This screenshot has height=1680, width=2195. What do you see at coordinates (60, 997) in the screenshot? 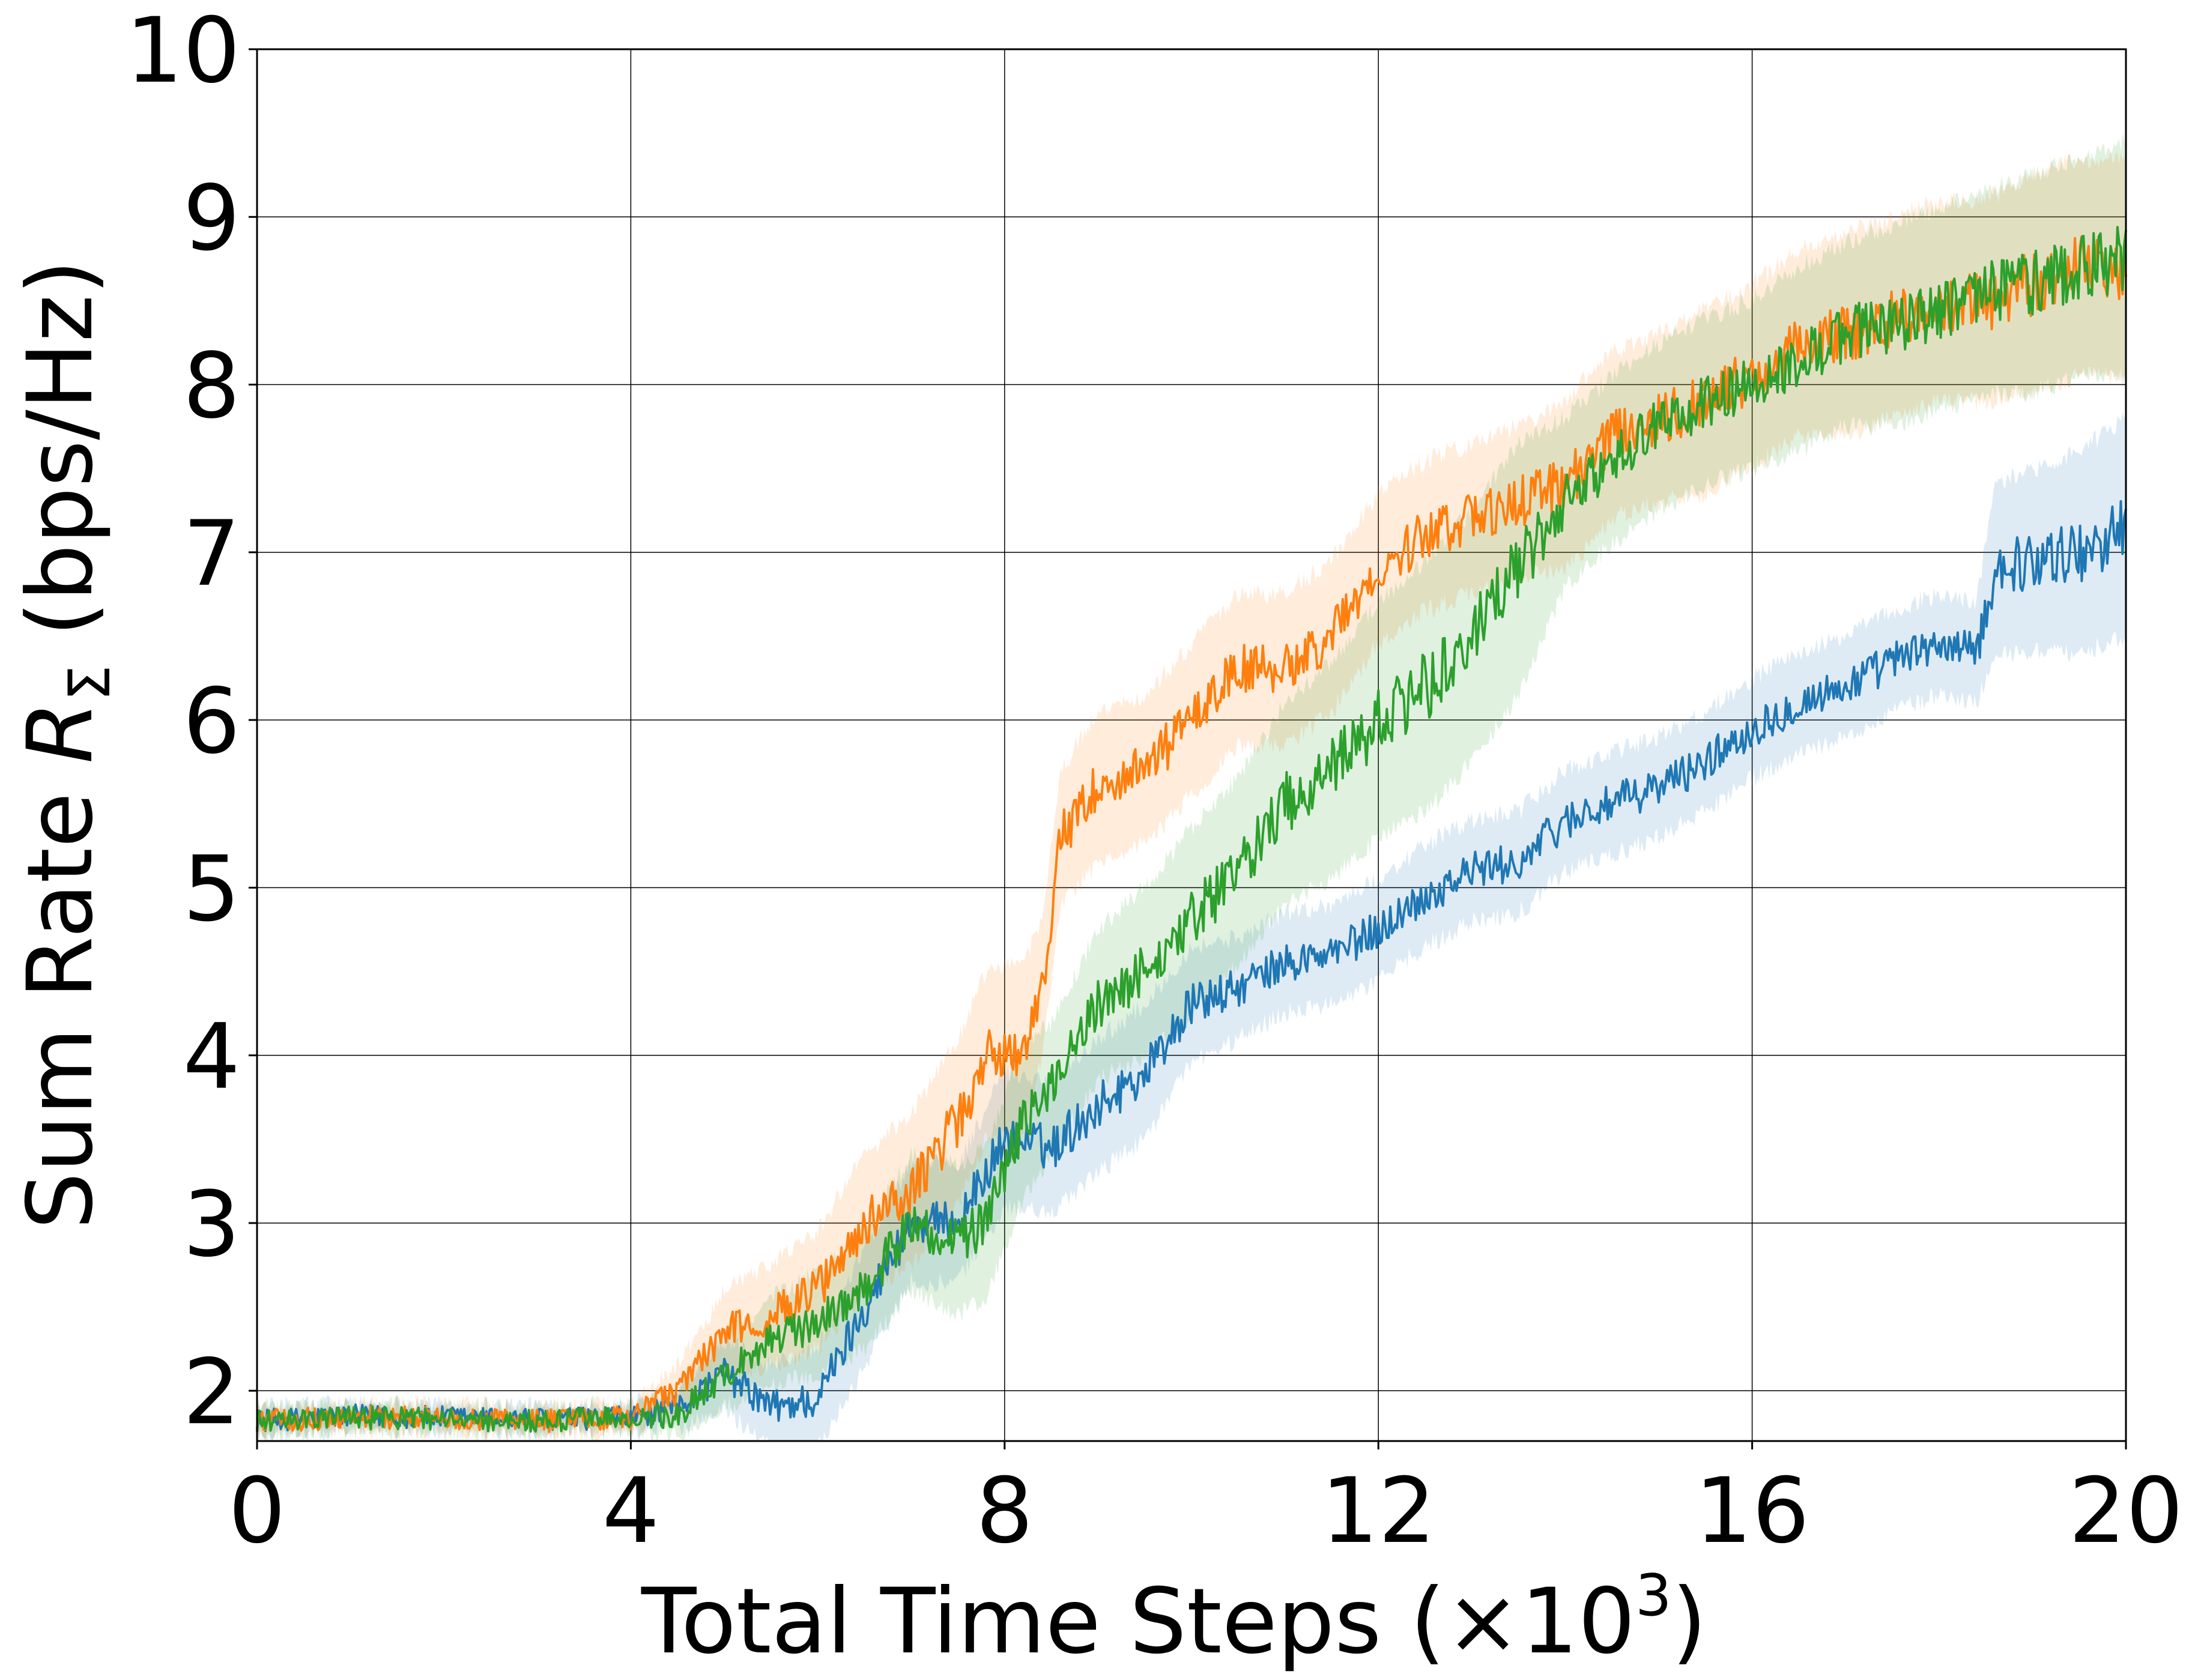
I see `y-axis-label-pre: Sum Rate` at bounding box center [60, 997].